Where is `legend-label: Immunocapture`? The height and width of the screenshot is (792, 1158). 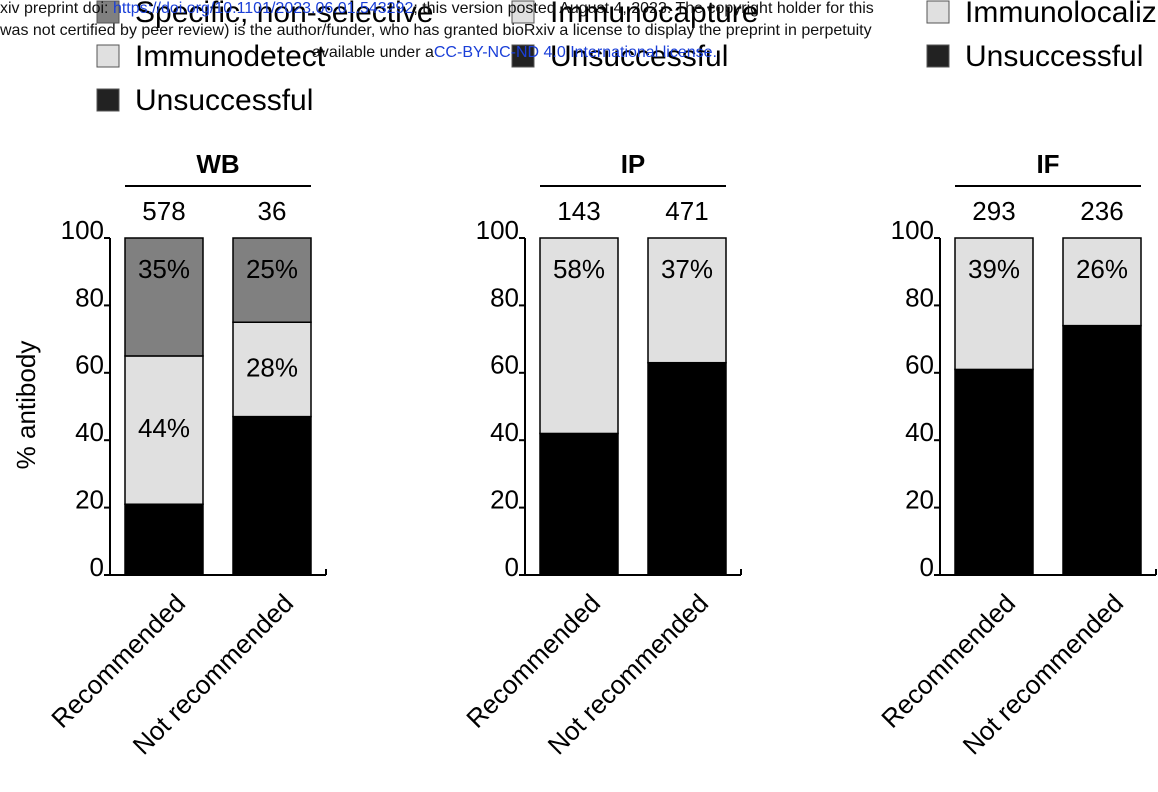
legend-label: Immunocapture is located at coordinates (654, 14).